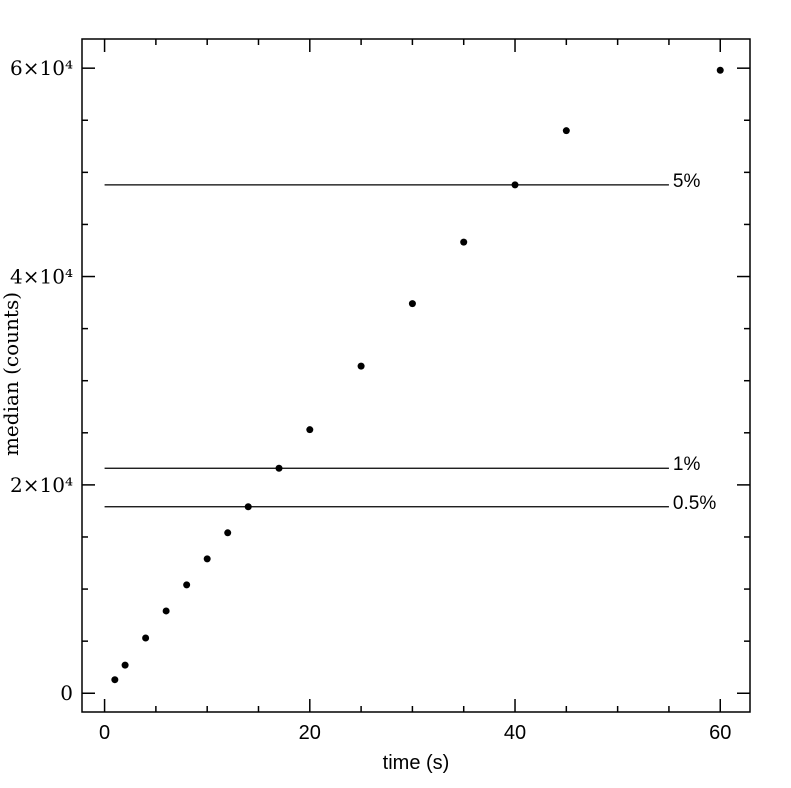 The image size is (791, 788). I want to click on reference-line-label: 5%, so click(687, 181).